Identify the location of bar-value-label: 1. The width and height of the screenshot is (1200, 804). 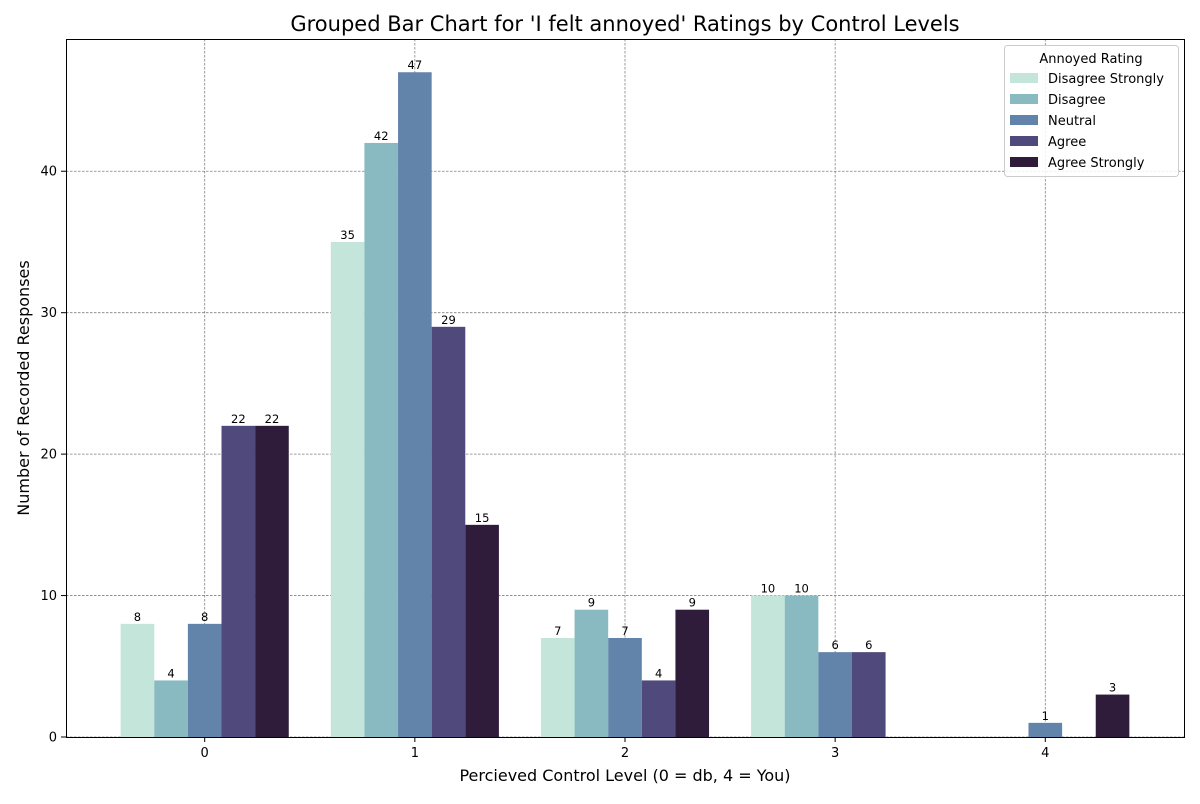
(1045, 716).